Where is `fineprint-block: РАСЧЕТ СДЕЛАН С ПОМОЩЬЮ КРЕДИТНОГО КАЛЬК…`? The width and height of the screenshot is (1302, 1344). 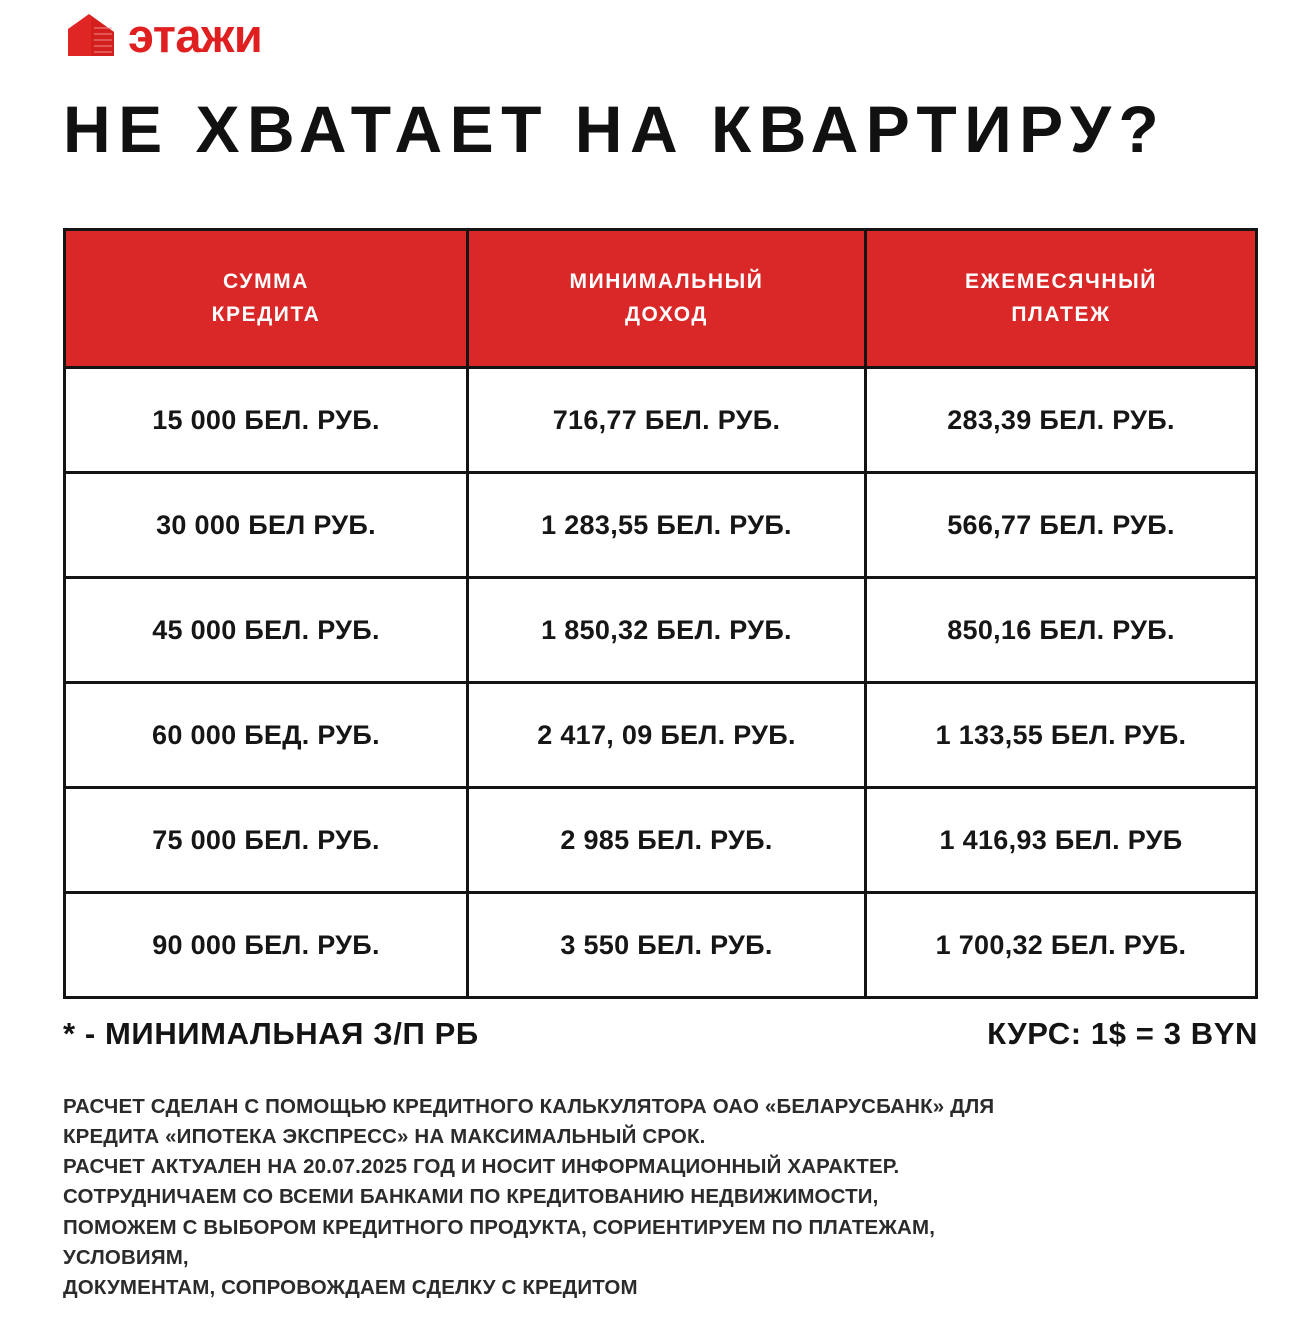 fineprint-block: РАСЧЕТ СДЕЛАН С ПОМОЩЬЮ КРЕДИТНОГО КАЛЬК… is located at coordinates (663, 1197).